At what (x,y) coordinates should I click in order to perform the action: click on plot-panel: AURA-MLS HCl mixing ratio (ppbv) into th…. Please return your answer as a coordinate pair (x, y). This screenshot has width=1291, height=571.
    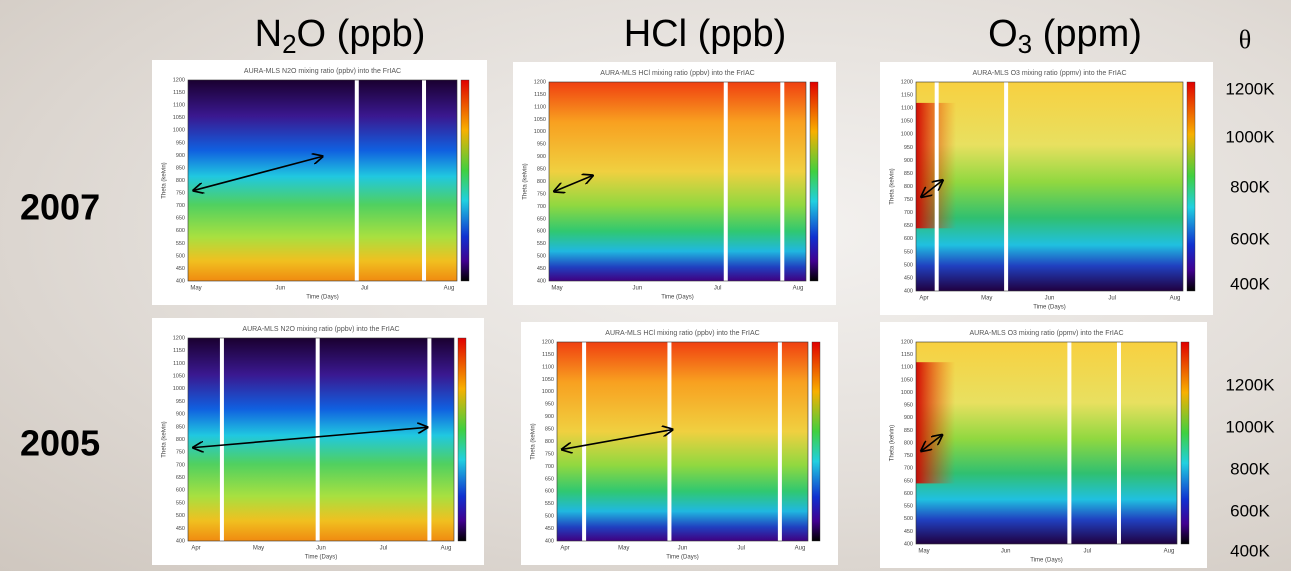
    Looking at the image, I should click on (674, 183).